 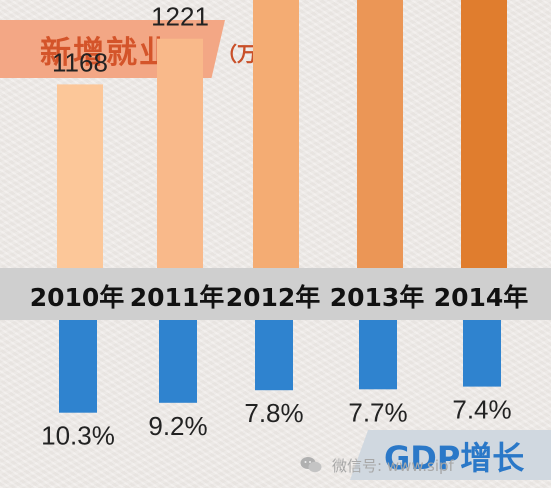 What do you see at coordinates (180, 17) in the screenshot?
I see `employment-value-label: 1221` at bounding box center [180, 17].